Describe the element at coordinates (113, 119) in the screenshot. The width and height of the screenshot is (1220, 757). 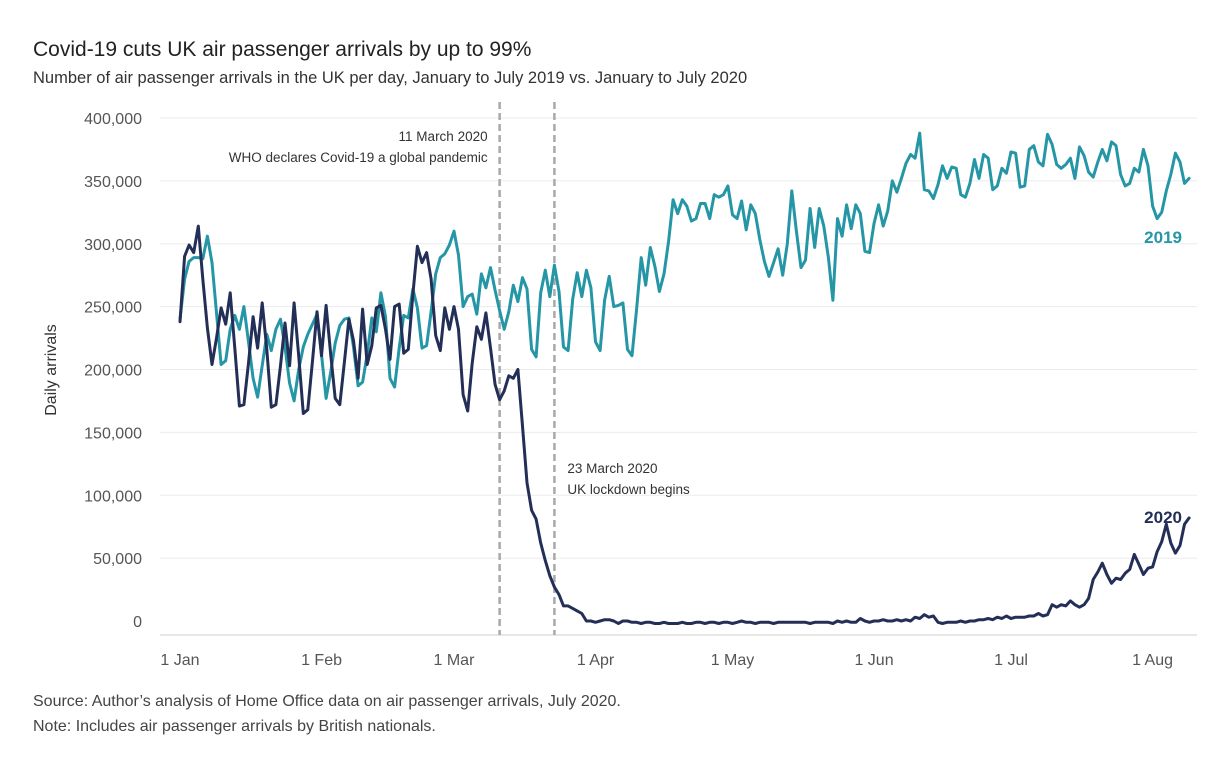
I see `y-tick-label: 400,000` at that location.